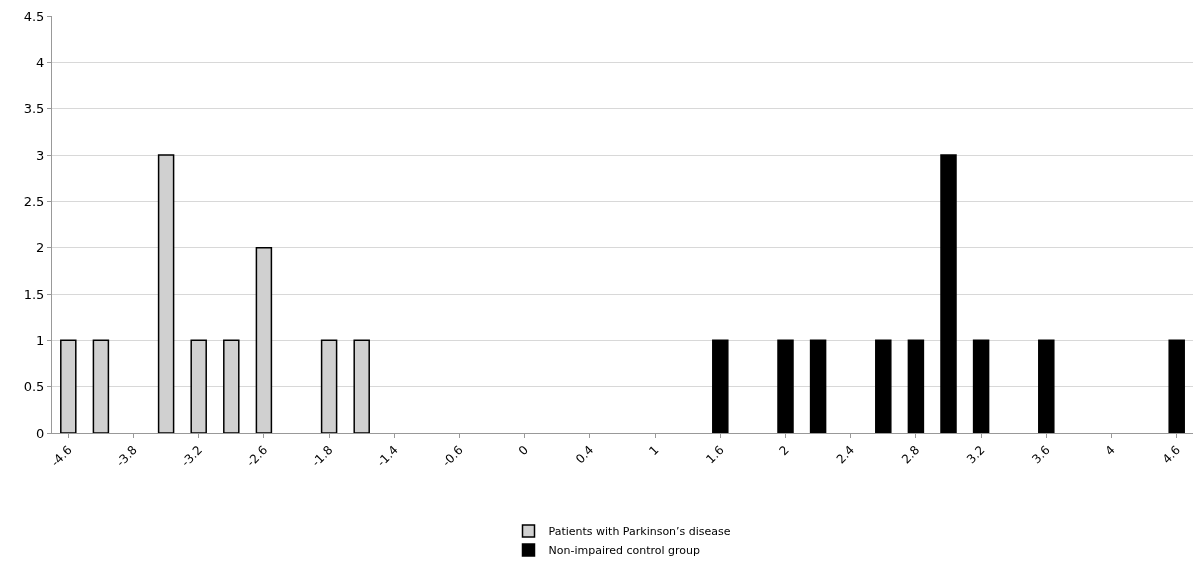  Describe the element at coordinates (523, 450) in the screenshot. I see `x-tick-label: 0` at that location.